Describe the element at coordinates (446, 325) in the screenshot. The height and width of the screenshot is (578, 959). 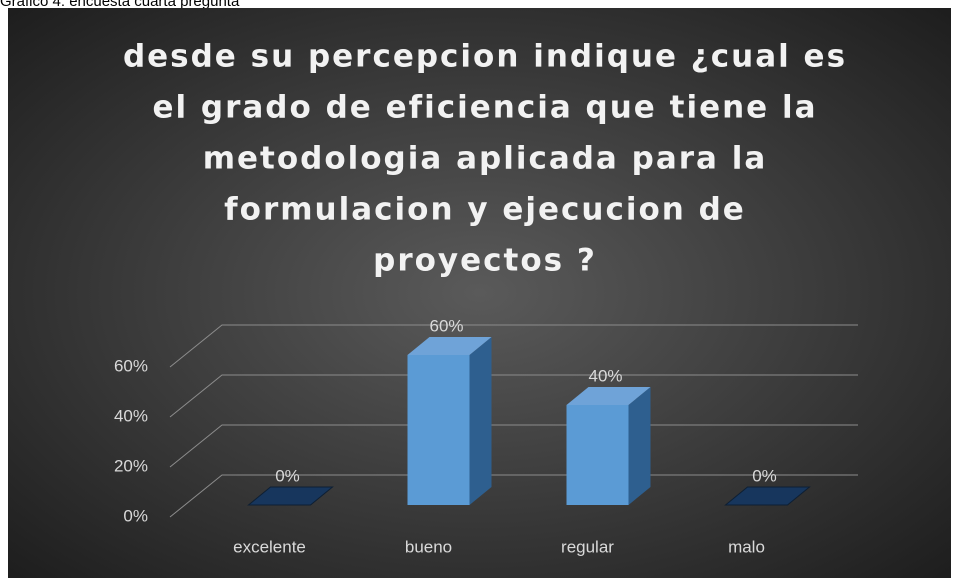
I see `data-label: 60%` at that location.